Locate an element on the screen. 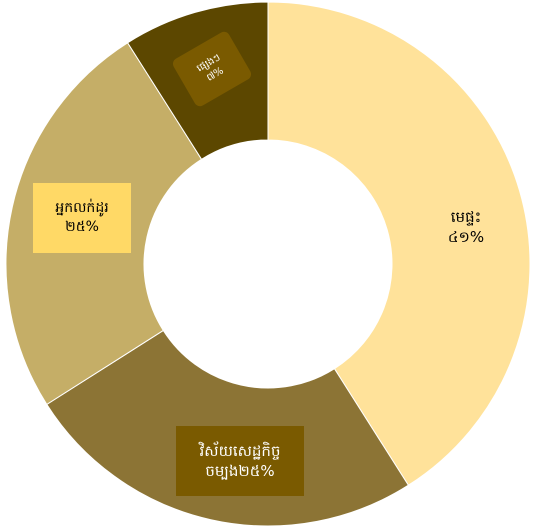 This screenshot has height=529, width=546. slice-label-2: វិស័យសេដ្ឋកិច្ចចម្បង២៥% is located at coordinates (240, 461).